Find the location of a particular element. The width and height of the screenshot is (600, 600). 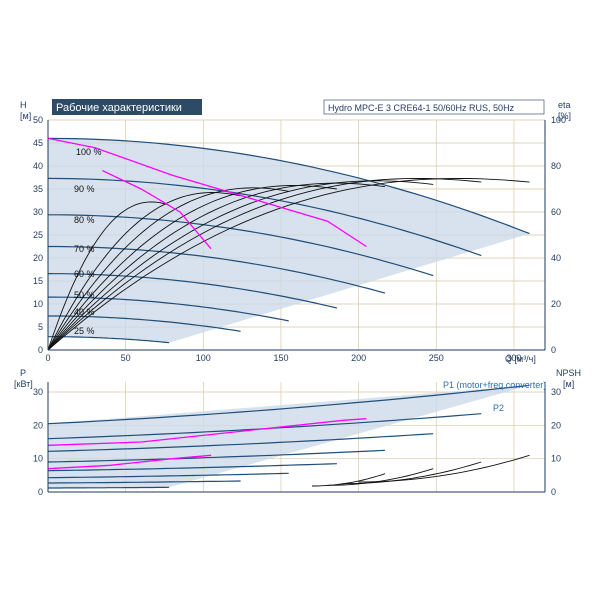

y2-axis-unit: [%] is located at coordinates (564, 116).